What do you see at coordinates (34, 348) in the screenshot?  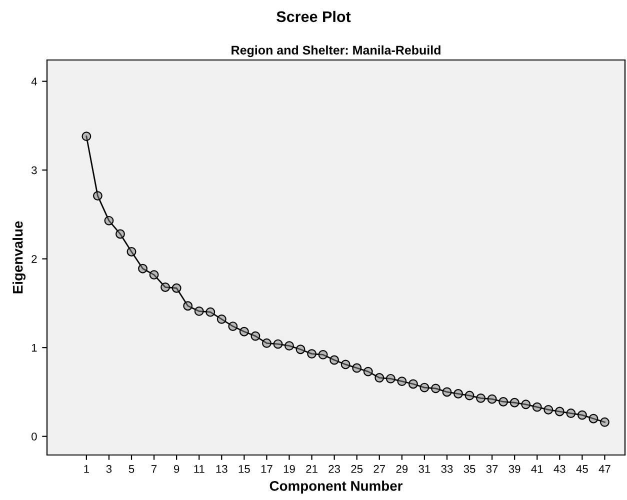 I see `y-tick-label: 1` at bounding box center [34, 348].